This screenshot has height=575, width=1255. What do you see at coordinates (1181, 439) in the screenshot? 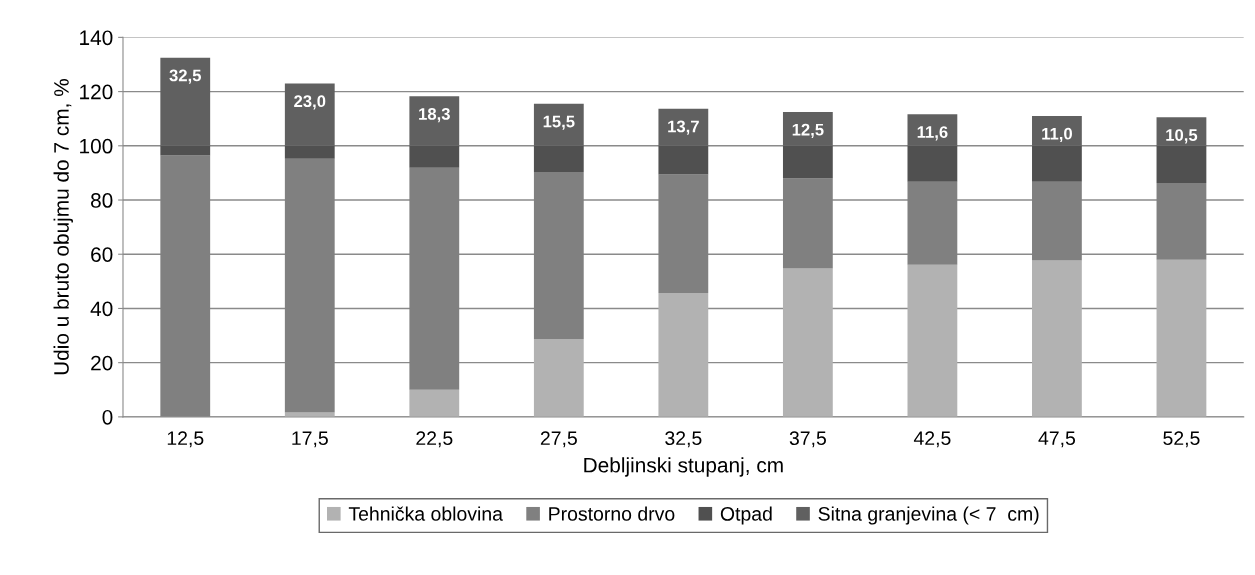
I see `x-tick-label: 52,5` at bounding box center [1181, 439].